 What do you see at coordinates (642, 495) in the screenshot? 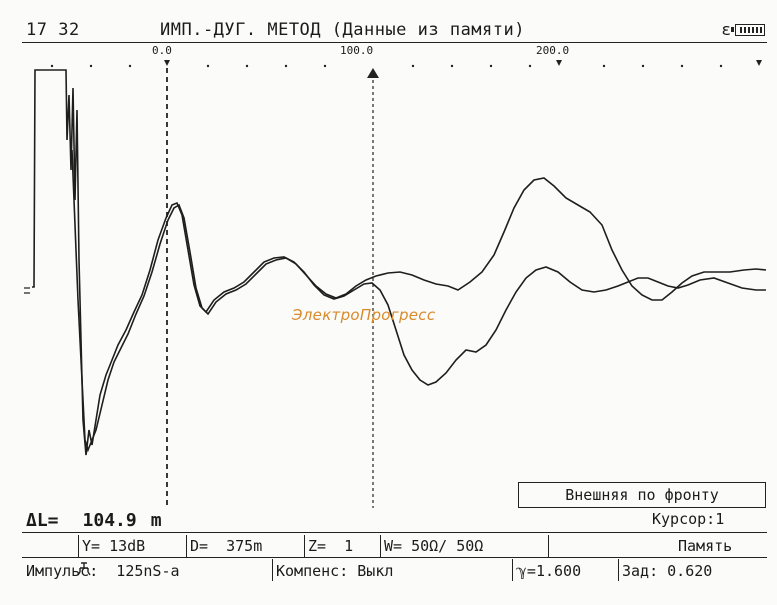
I see `trigger-mode-button: Внешняя по фронту` at bounding box center [642, 495].